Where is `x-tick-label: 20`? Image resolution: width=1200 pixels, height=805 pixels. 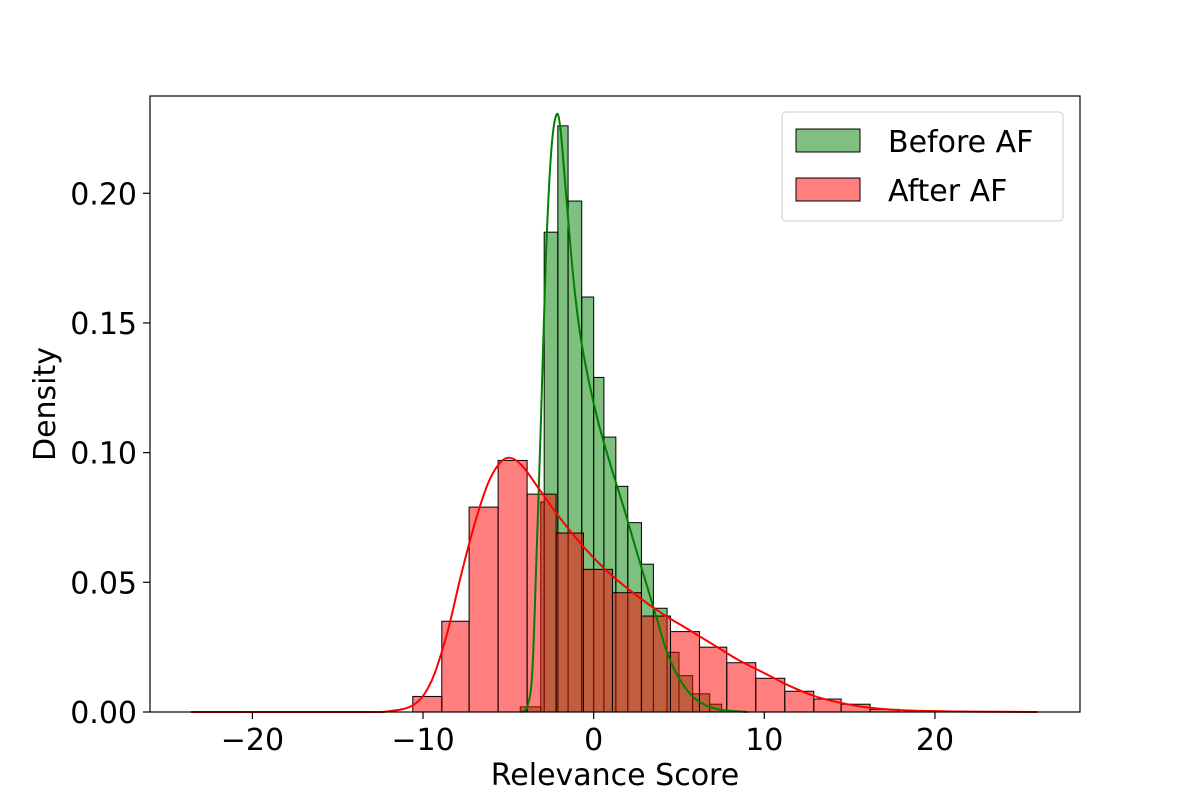 x-tick-label: 20 is located at coordinates (935, 740).